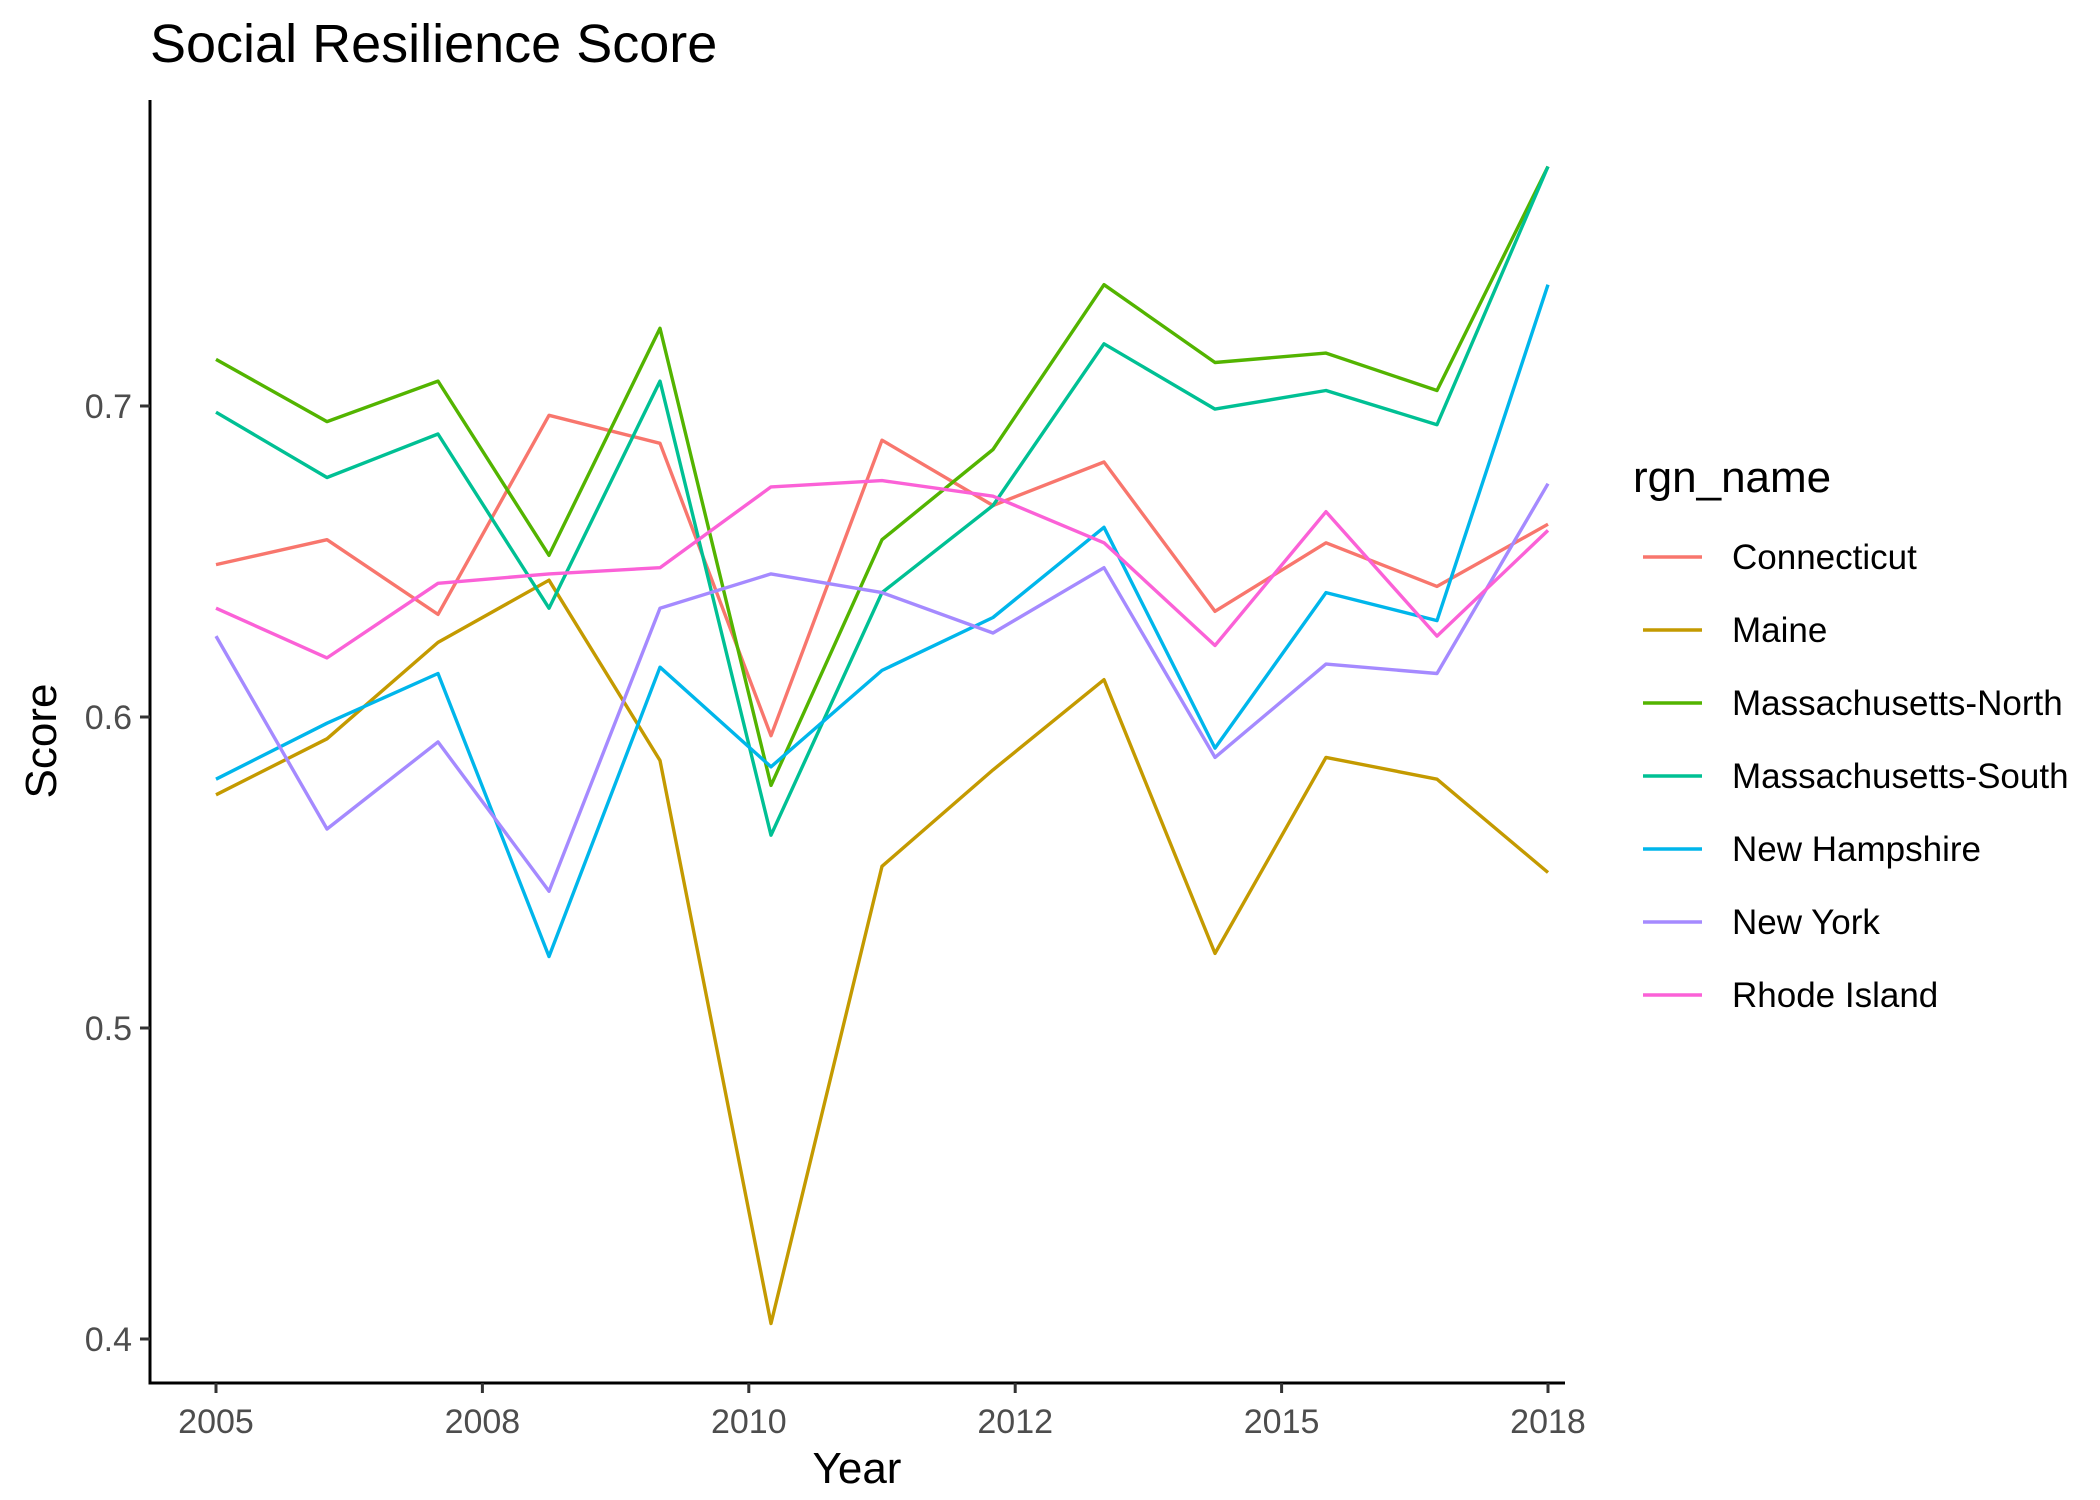 The height and width of the screenshot is (1500, 2100). Describe the element at coordinates (108, 1029) in the screenshot. I see `y-tick-label: 0.5` at that location.